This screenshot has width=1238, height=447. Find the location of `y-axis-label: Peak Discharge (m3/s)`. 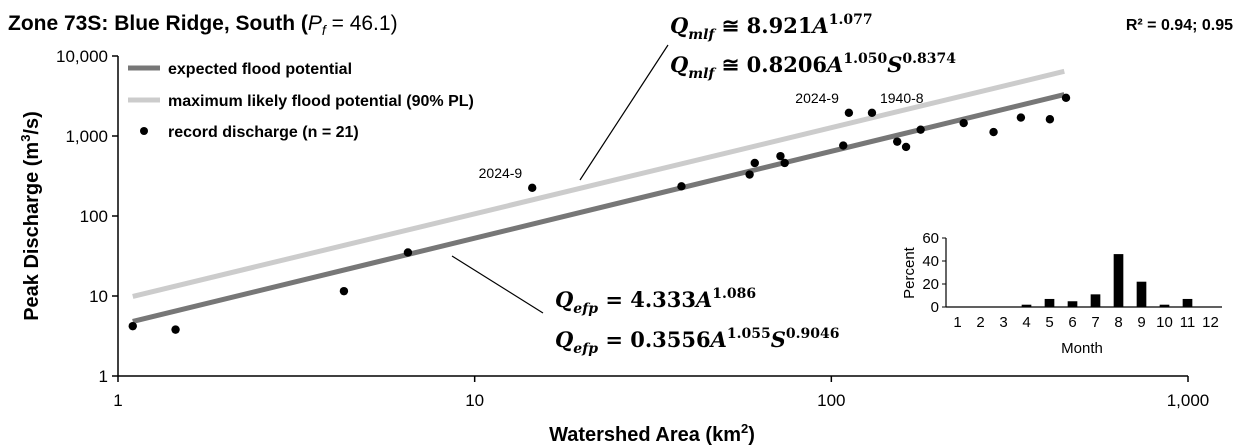

y-axis-label: Peak Discharge (m3/s) is located at coordinates (30, 216).